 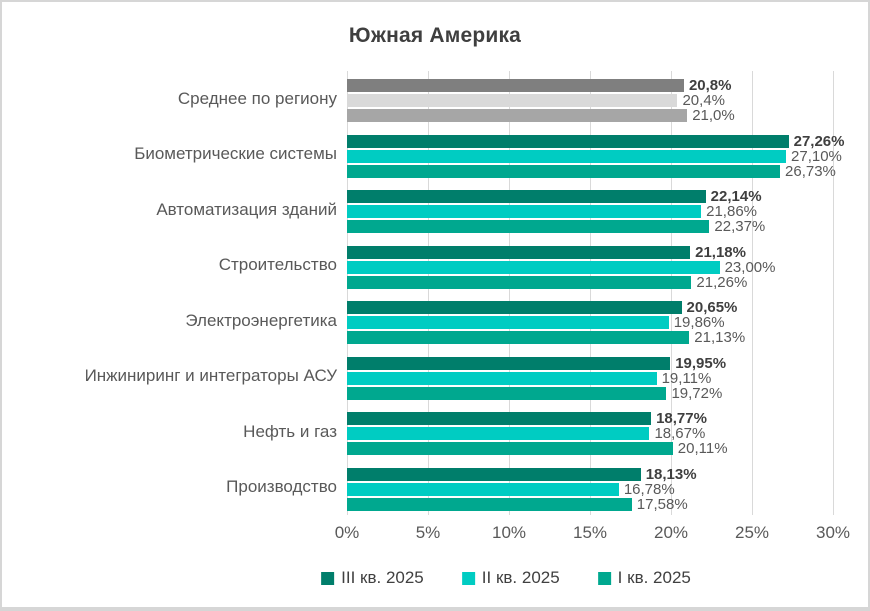 What do you see at coordinates (662, 504) in the screenshot?
I see `data-label: 17,58%` at bounding box center [662, 504].